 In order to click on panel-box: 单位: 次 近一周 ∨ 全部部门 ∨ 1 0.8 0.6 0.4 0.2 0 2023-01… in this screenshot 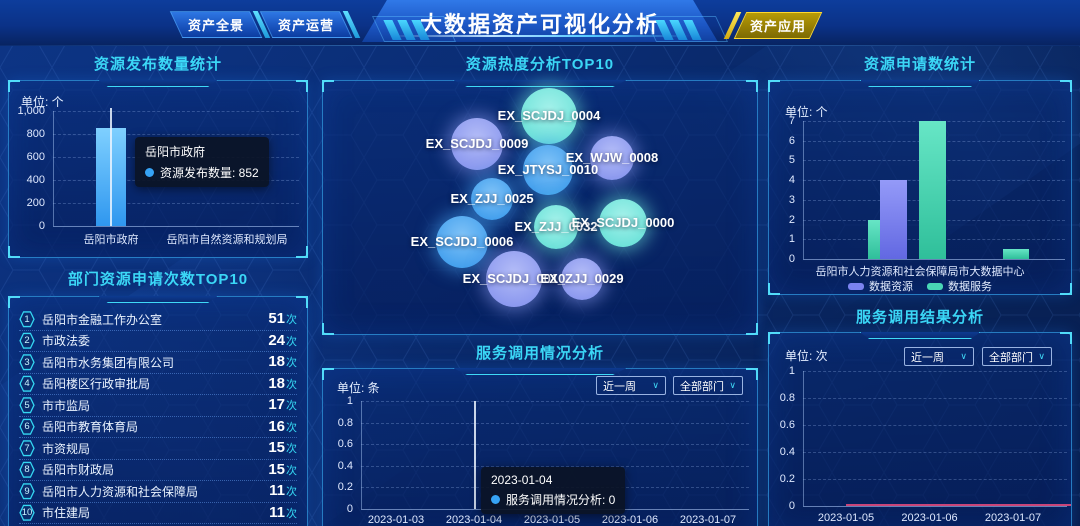, I will do `click(920, 429)`.